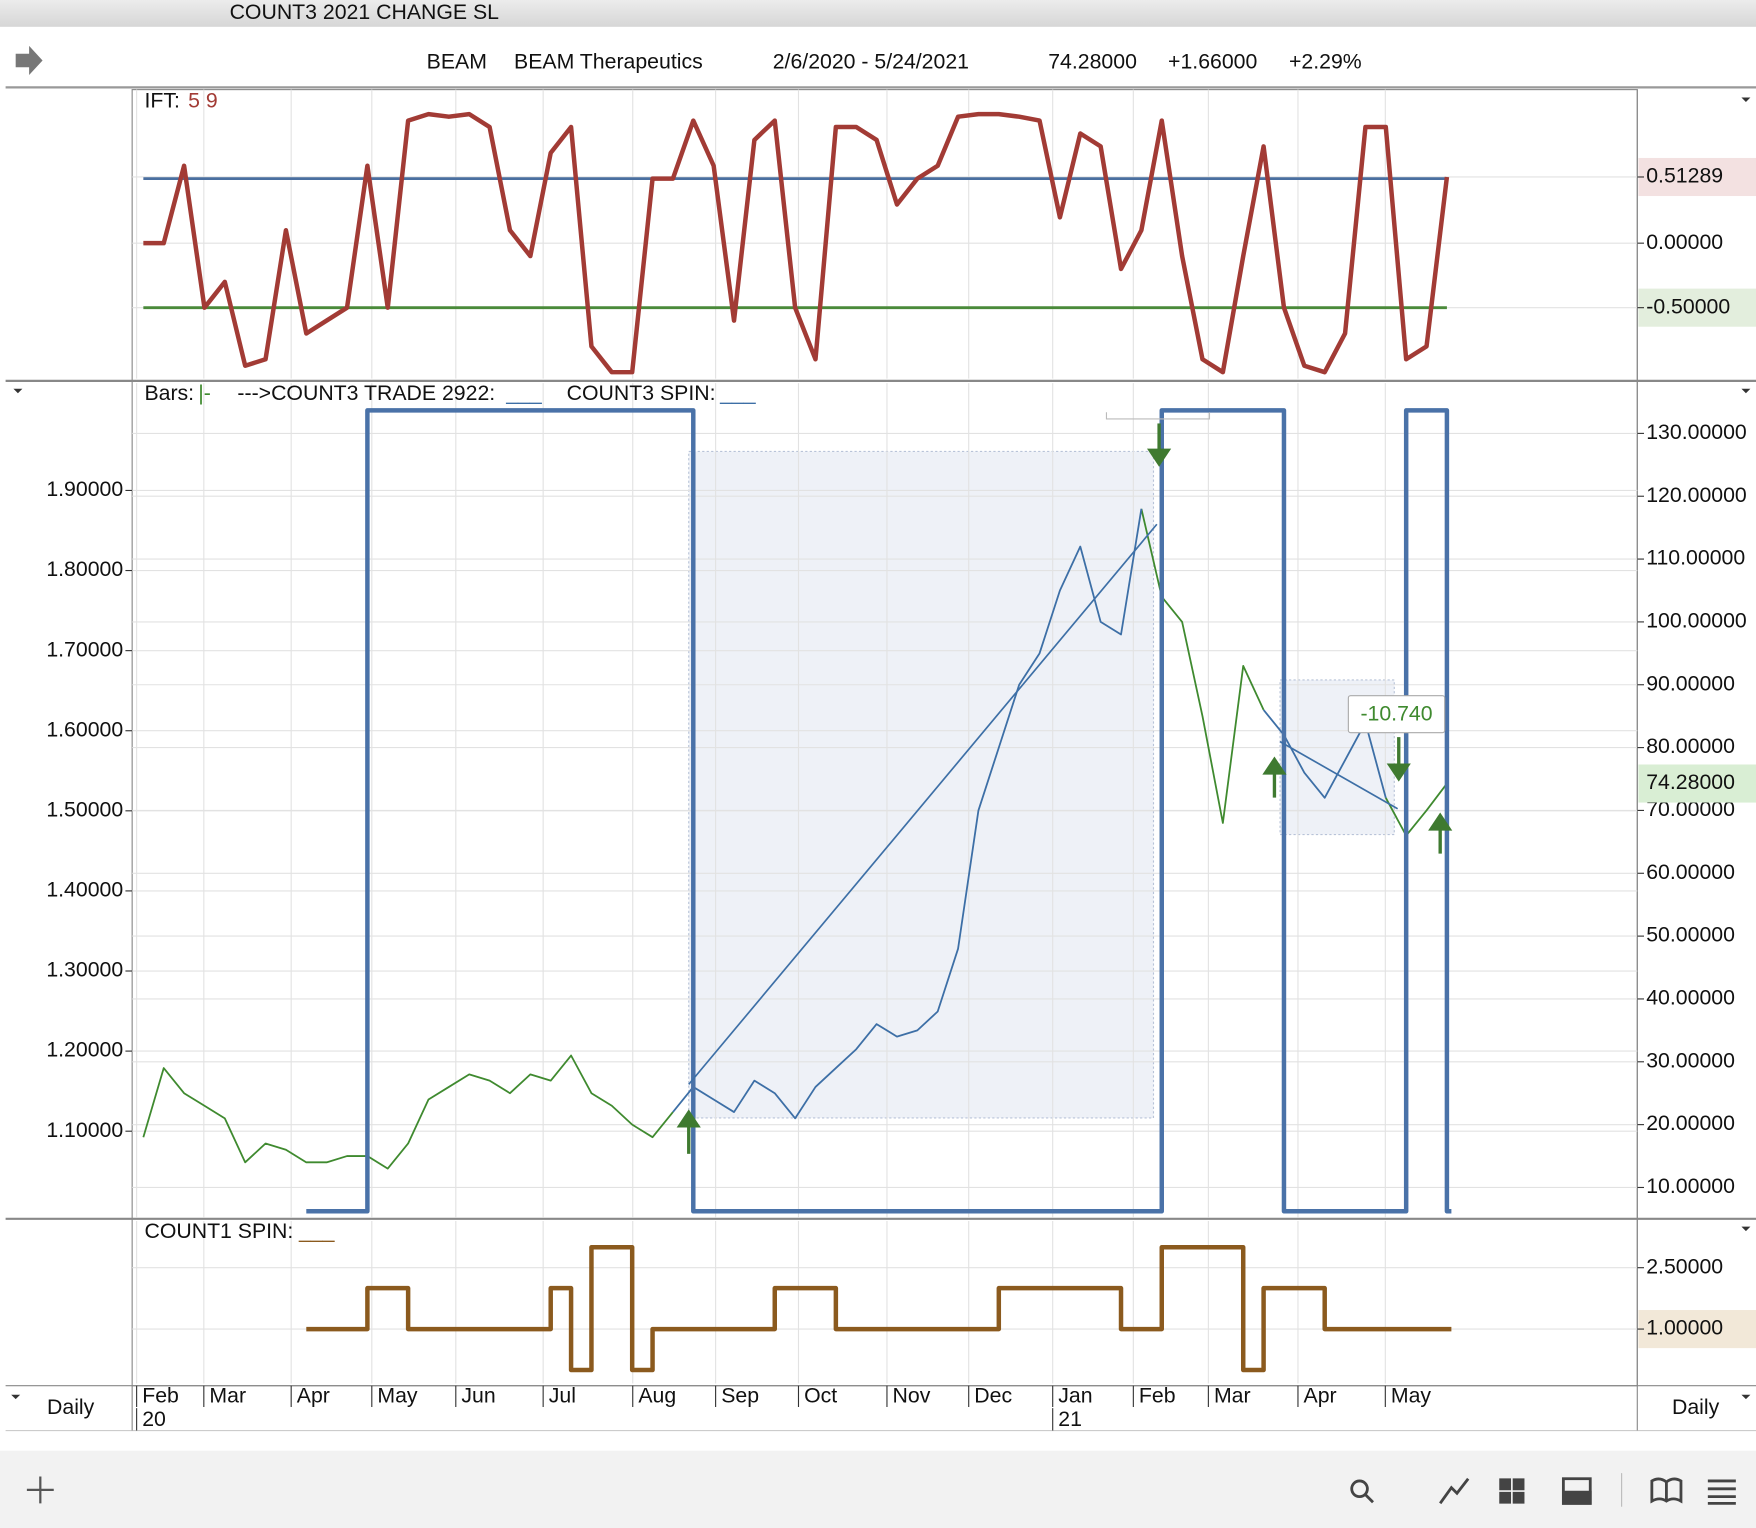 The width and height of the screenshot is (1756, 1528). What do you see at coordinates (820, 1396) in the screenshot?
I see `x-tick-label: Oct` at bounding box center [820, 1396].